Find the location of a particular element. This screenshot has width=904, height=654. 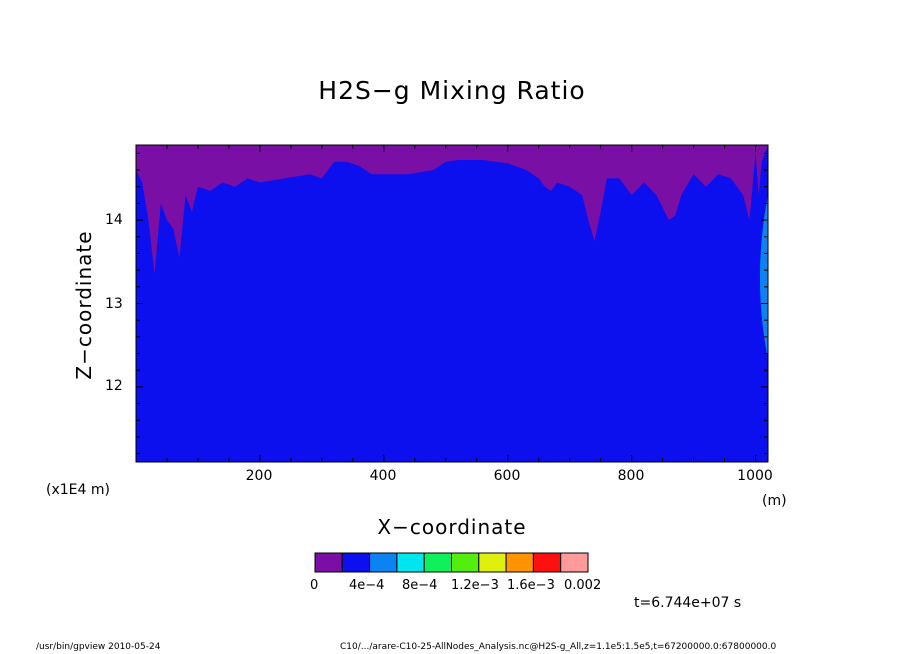

x-axis-label: X−coordinate is located at coordinates (452, 527).